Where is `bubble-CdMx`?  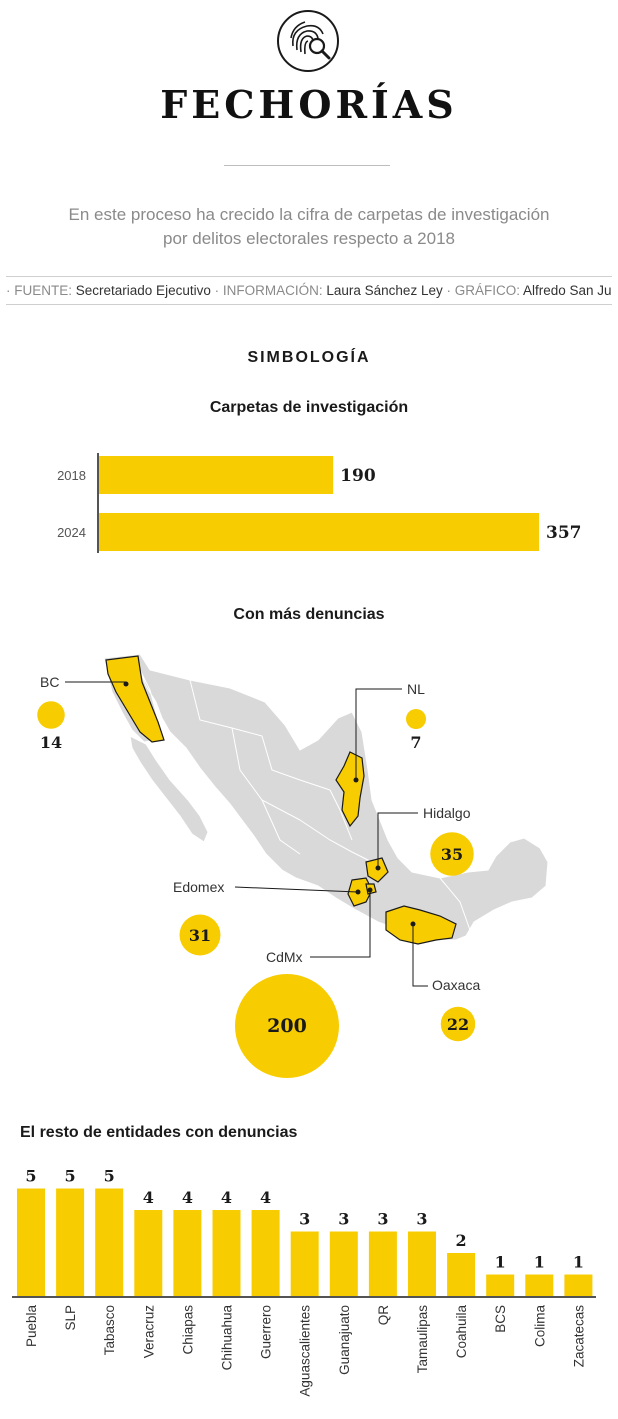
bubble-CdMx is located at coordinates (287, 1026).